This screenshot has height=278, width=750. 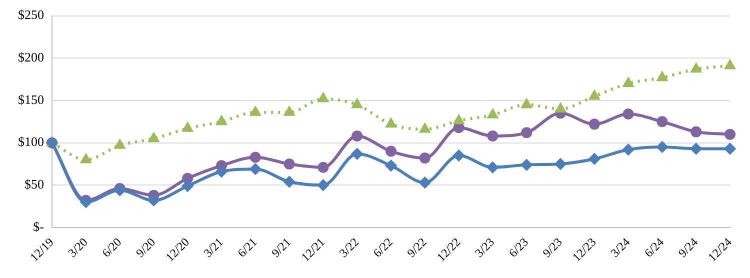 What do you see at coordinates (31, 99) in the screenshot?
I see `y-tick-label: $150` at bounding box center [31, 99].